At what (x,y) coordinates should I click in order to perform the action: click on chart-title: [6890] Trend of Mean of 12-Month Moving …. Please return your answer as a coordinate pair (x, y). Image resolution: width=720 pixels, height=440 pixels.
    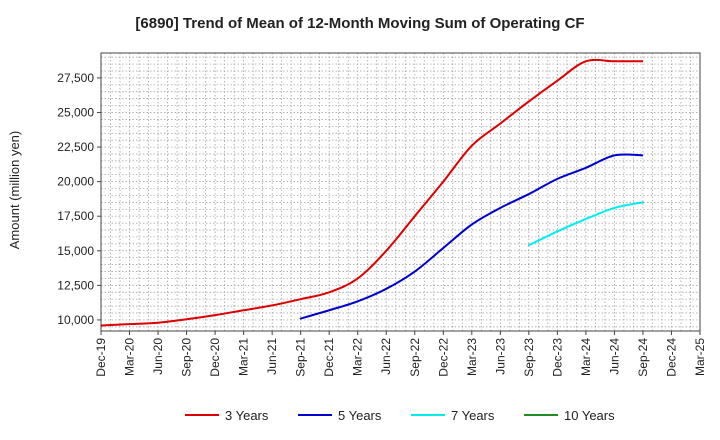
    Looking at the image, I should click on (359, 23).